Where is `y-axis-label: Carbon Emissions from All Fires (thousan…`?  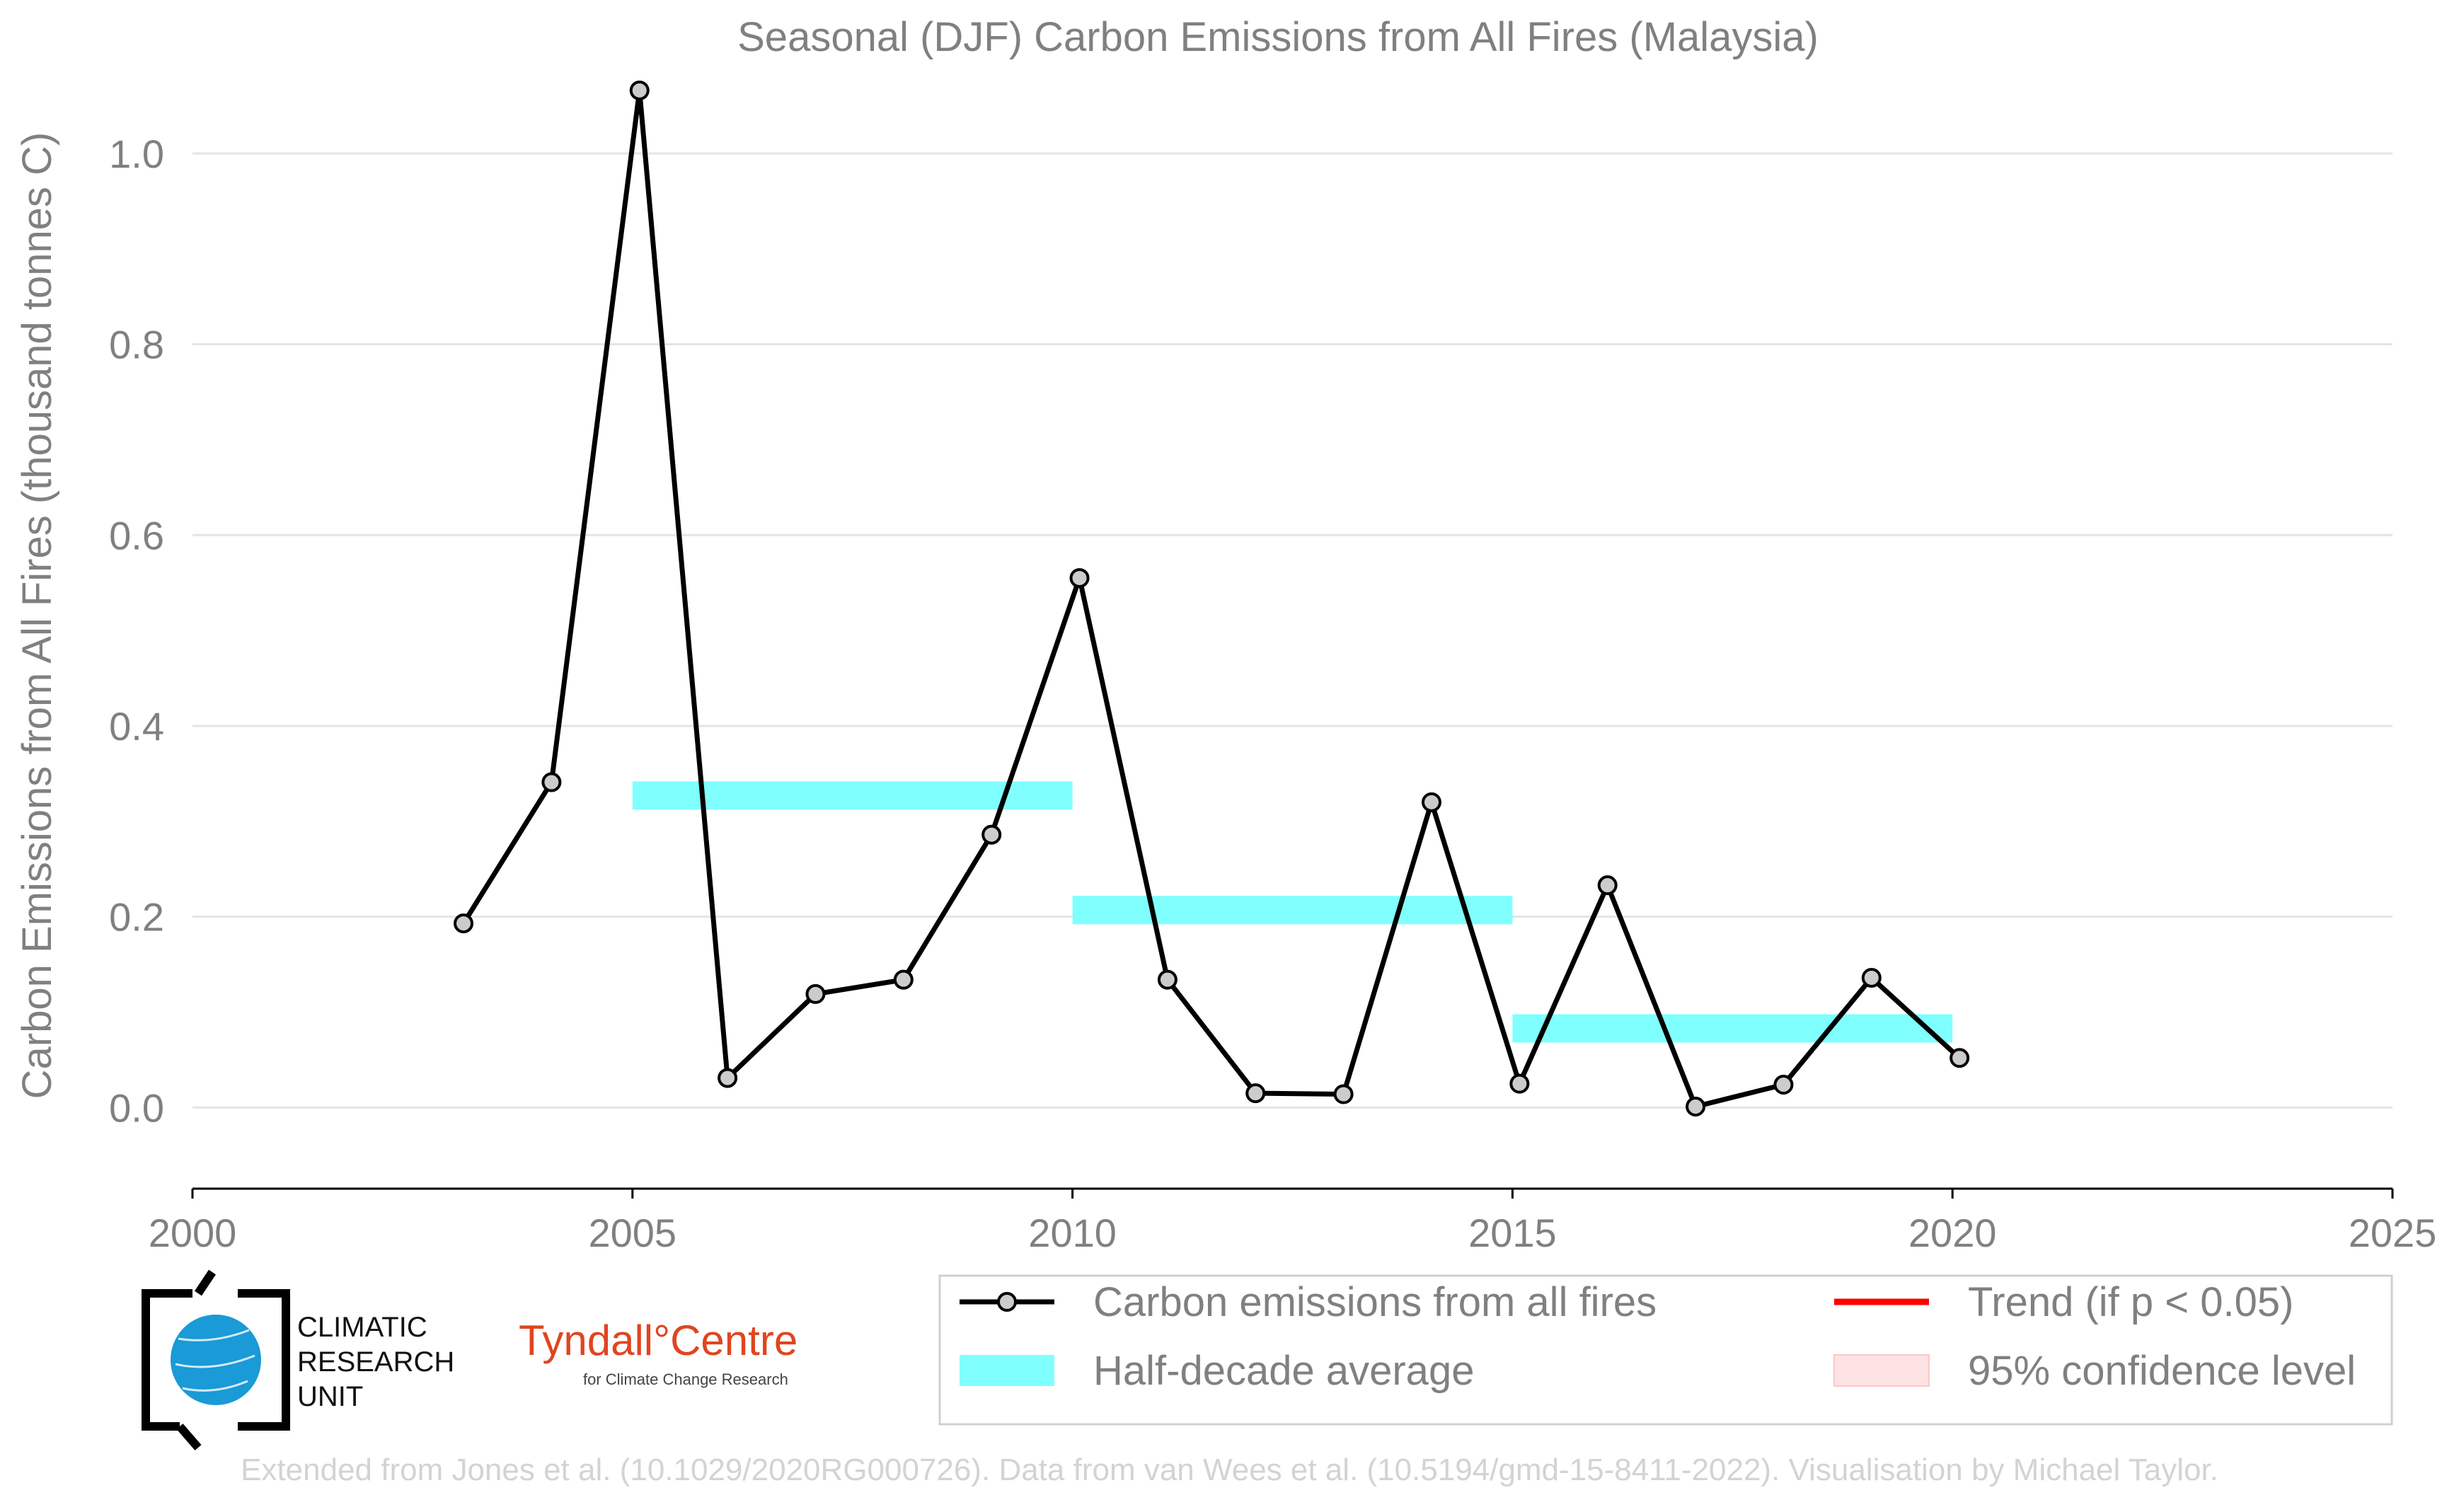 y-axis-label: Carbon Emissions from All Fires (thousan… is located at coordinates (37, 616).